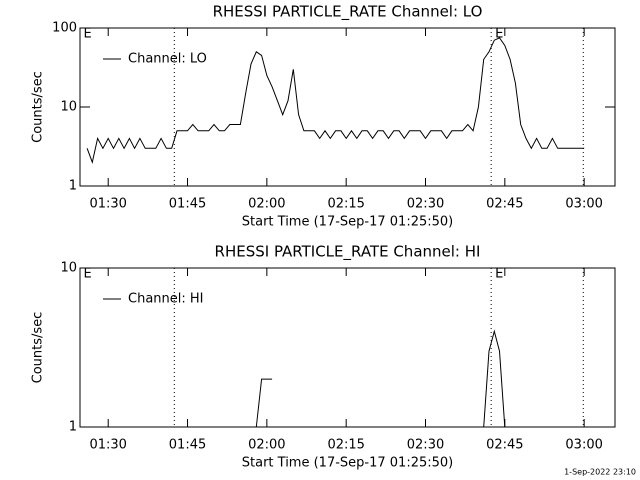 The height and width of the screenshot is (480, 640). I want to click on legend-label: Channel: LO, so click(167, 59).